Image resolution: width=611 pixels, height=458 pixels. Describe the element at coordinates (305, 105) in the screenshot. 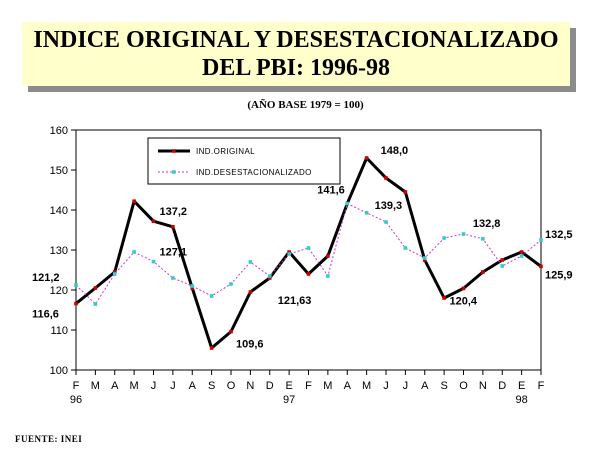

I see `chart-subtitle: (AÑO BASE 1979 = 100)` at that location.